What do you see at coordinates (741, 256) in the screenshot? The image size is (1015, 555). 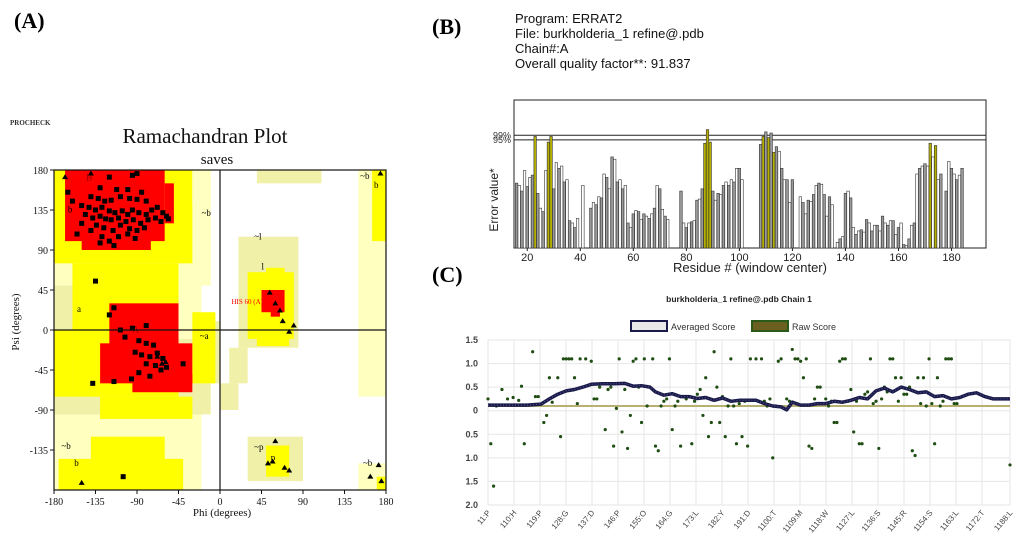 I see `errat-axes: 20 40 60 80 100 120 140 160 180` at bounding box center [741, 256].